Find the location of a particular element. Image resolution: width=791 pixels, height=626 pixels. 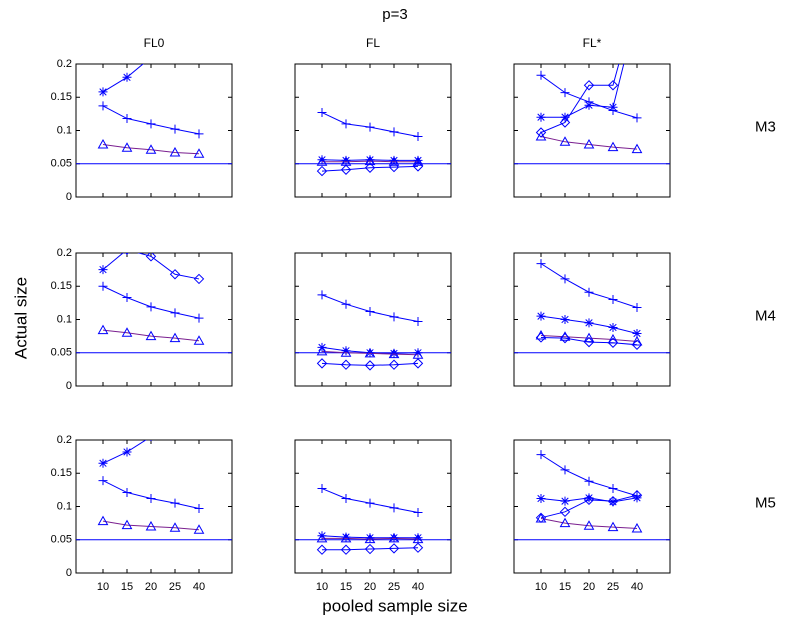

row-label: M5 is located at coordinates (765, 502).